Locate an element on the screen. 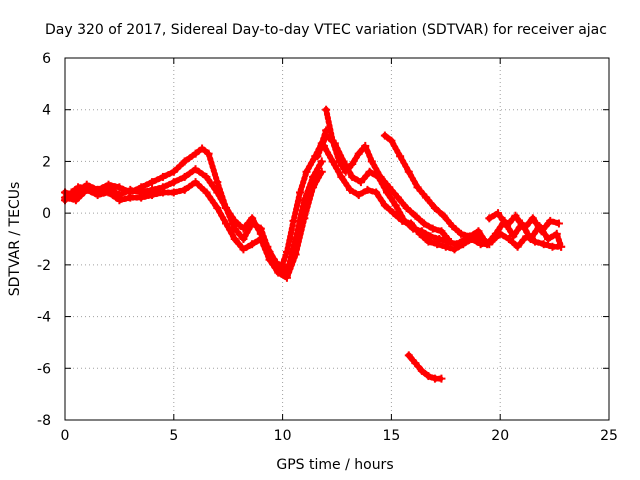 This screenshot has height=480, width=640. x-tick-label: 0 is located at coordinates (65, 436).